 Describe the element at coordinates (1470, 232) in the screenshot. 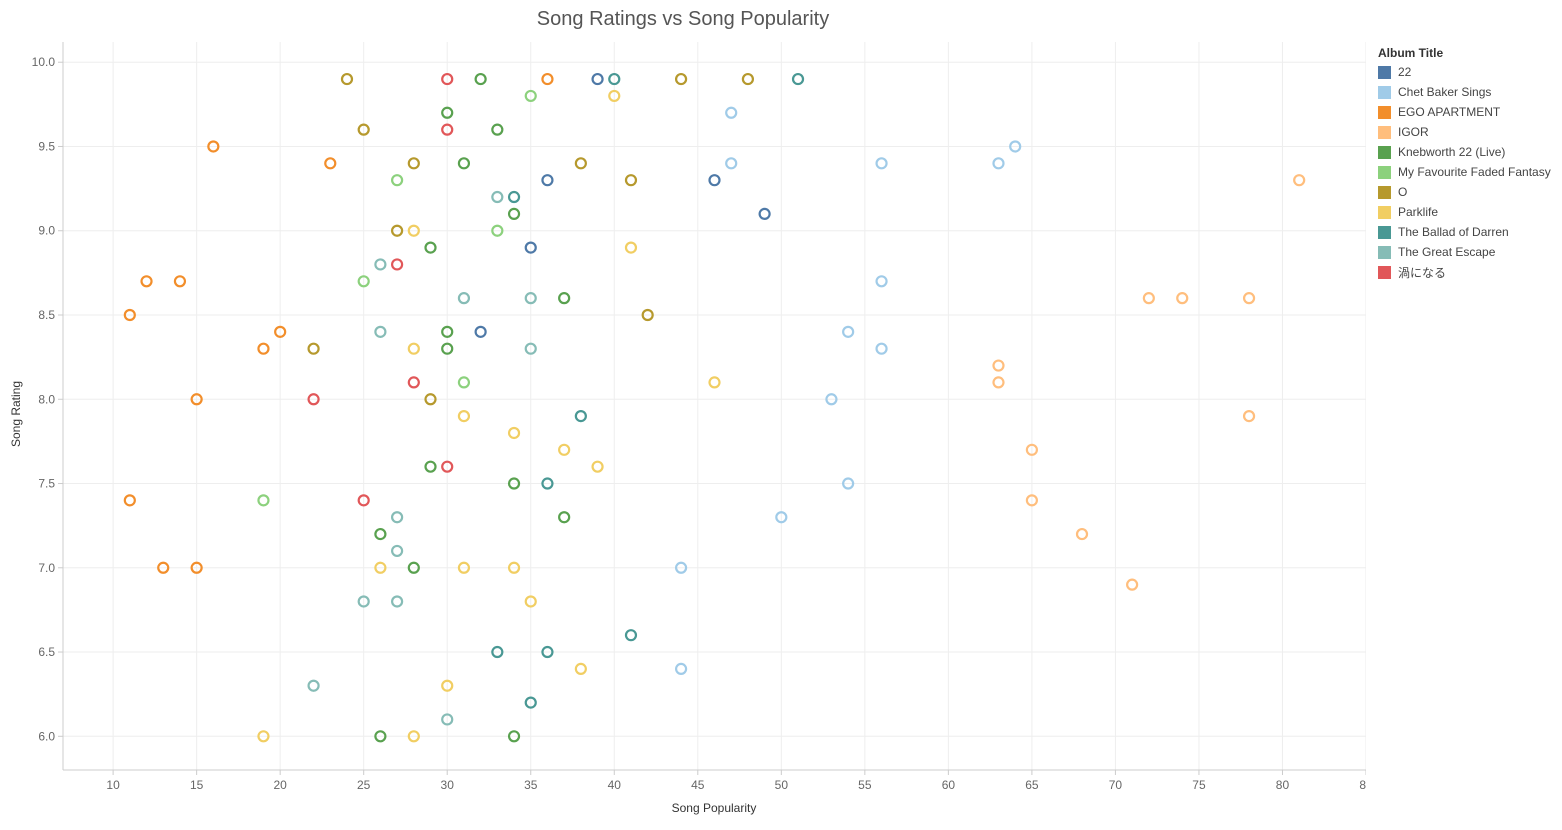

I see `legend-item: The Ballad of Darren` at that location.